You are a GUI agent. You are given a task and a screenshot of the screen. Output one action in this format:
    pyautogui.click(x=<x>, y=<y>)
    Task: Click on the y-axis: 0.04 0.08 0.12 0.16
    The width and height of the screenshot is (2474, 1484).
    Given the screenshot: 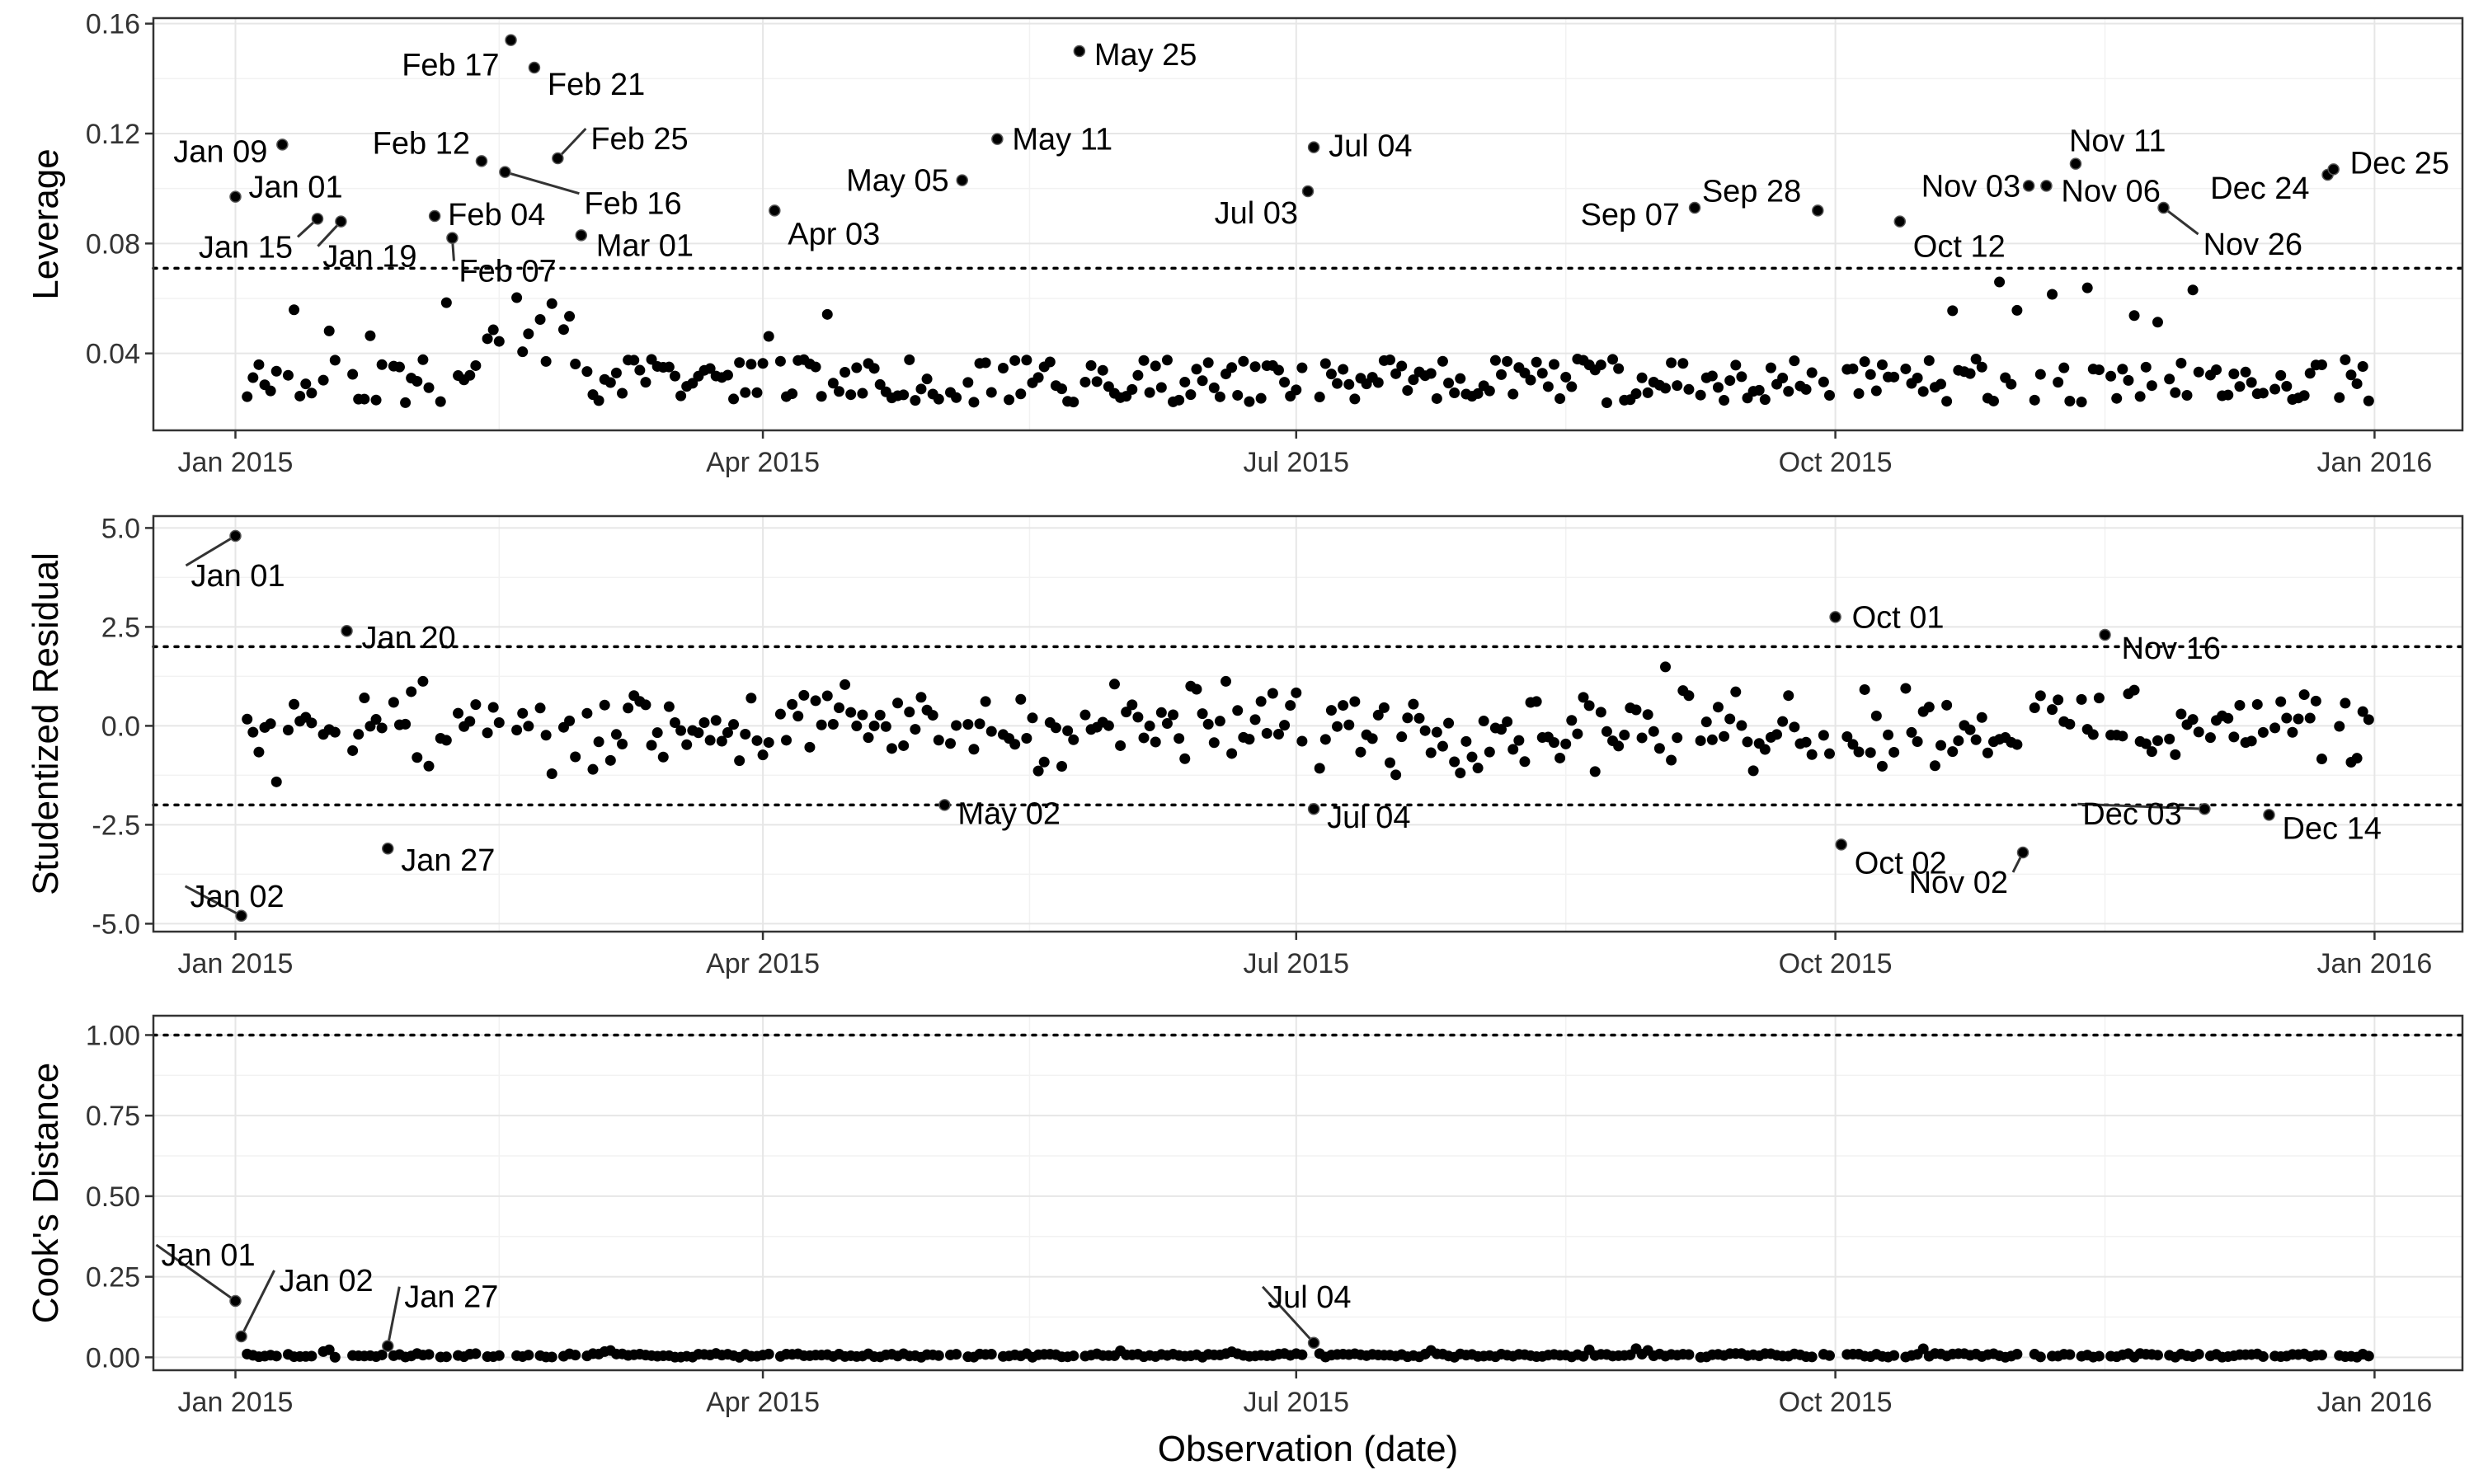 What is the action you would take?
    pyautogui.click(x=119, y=189)
    